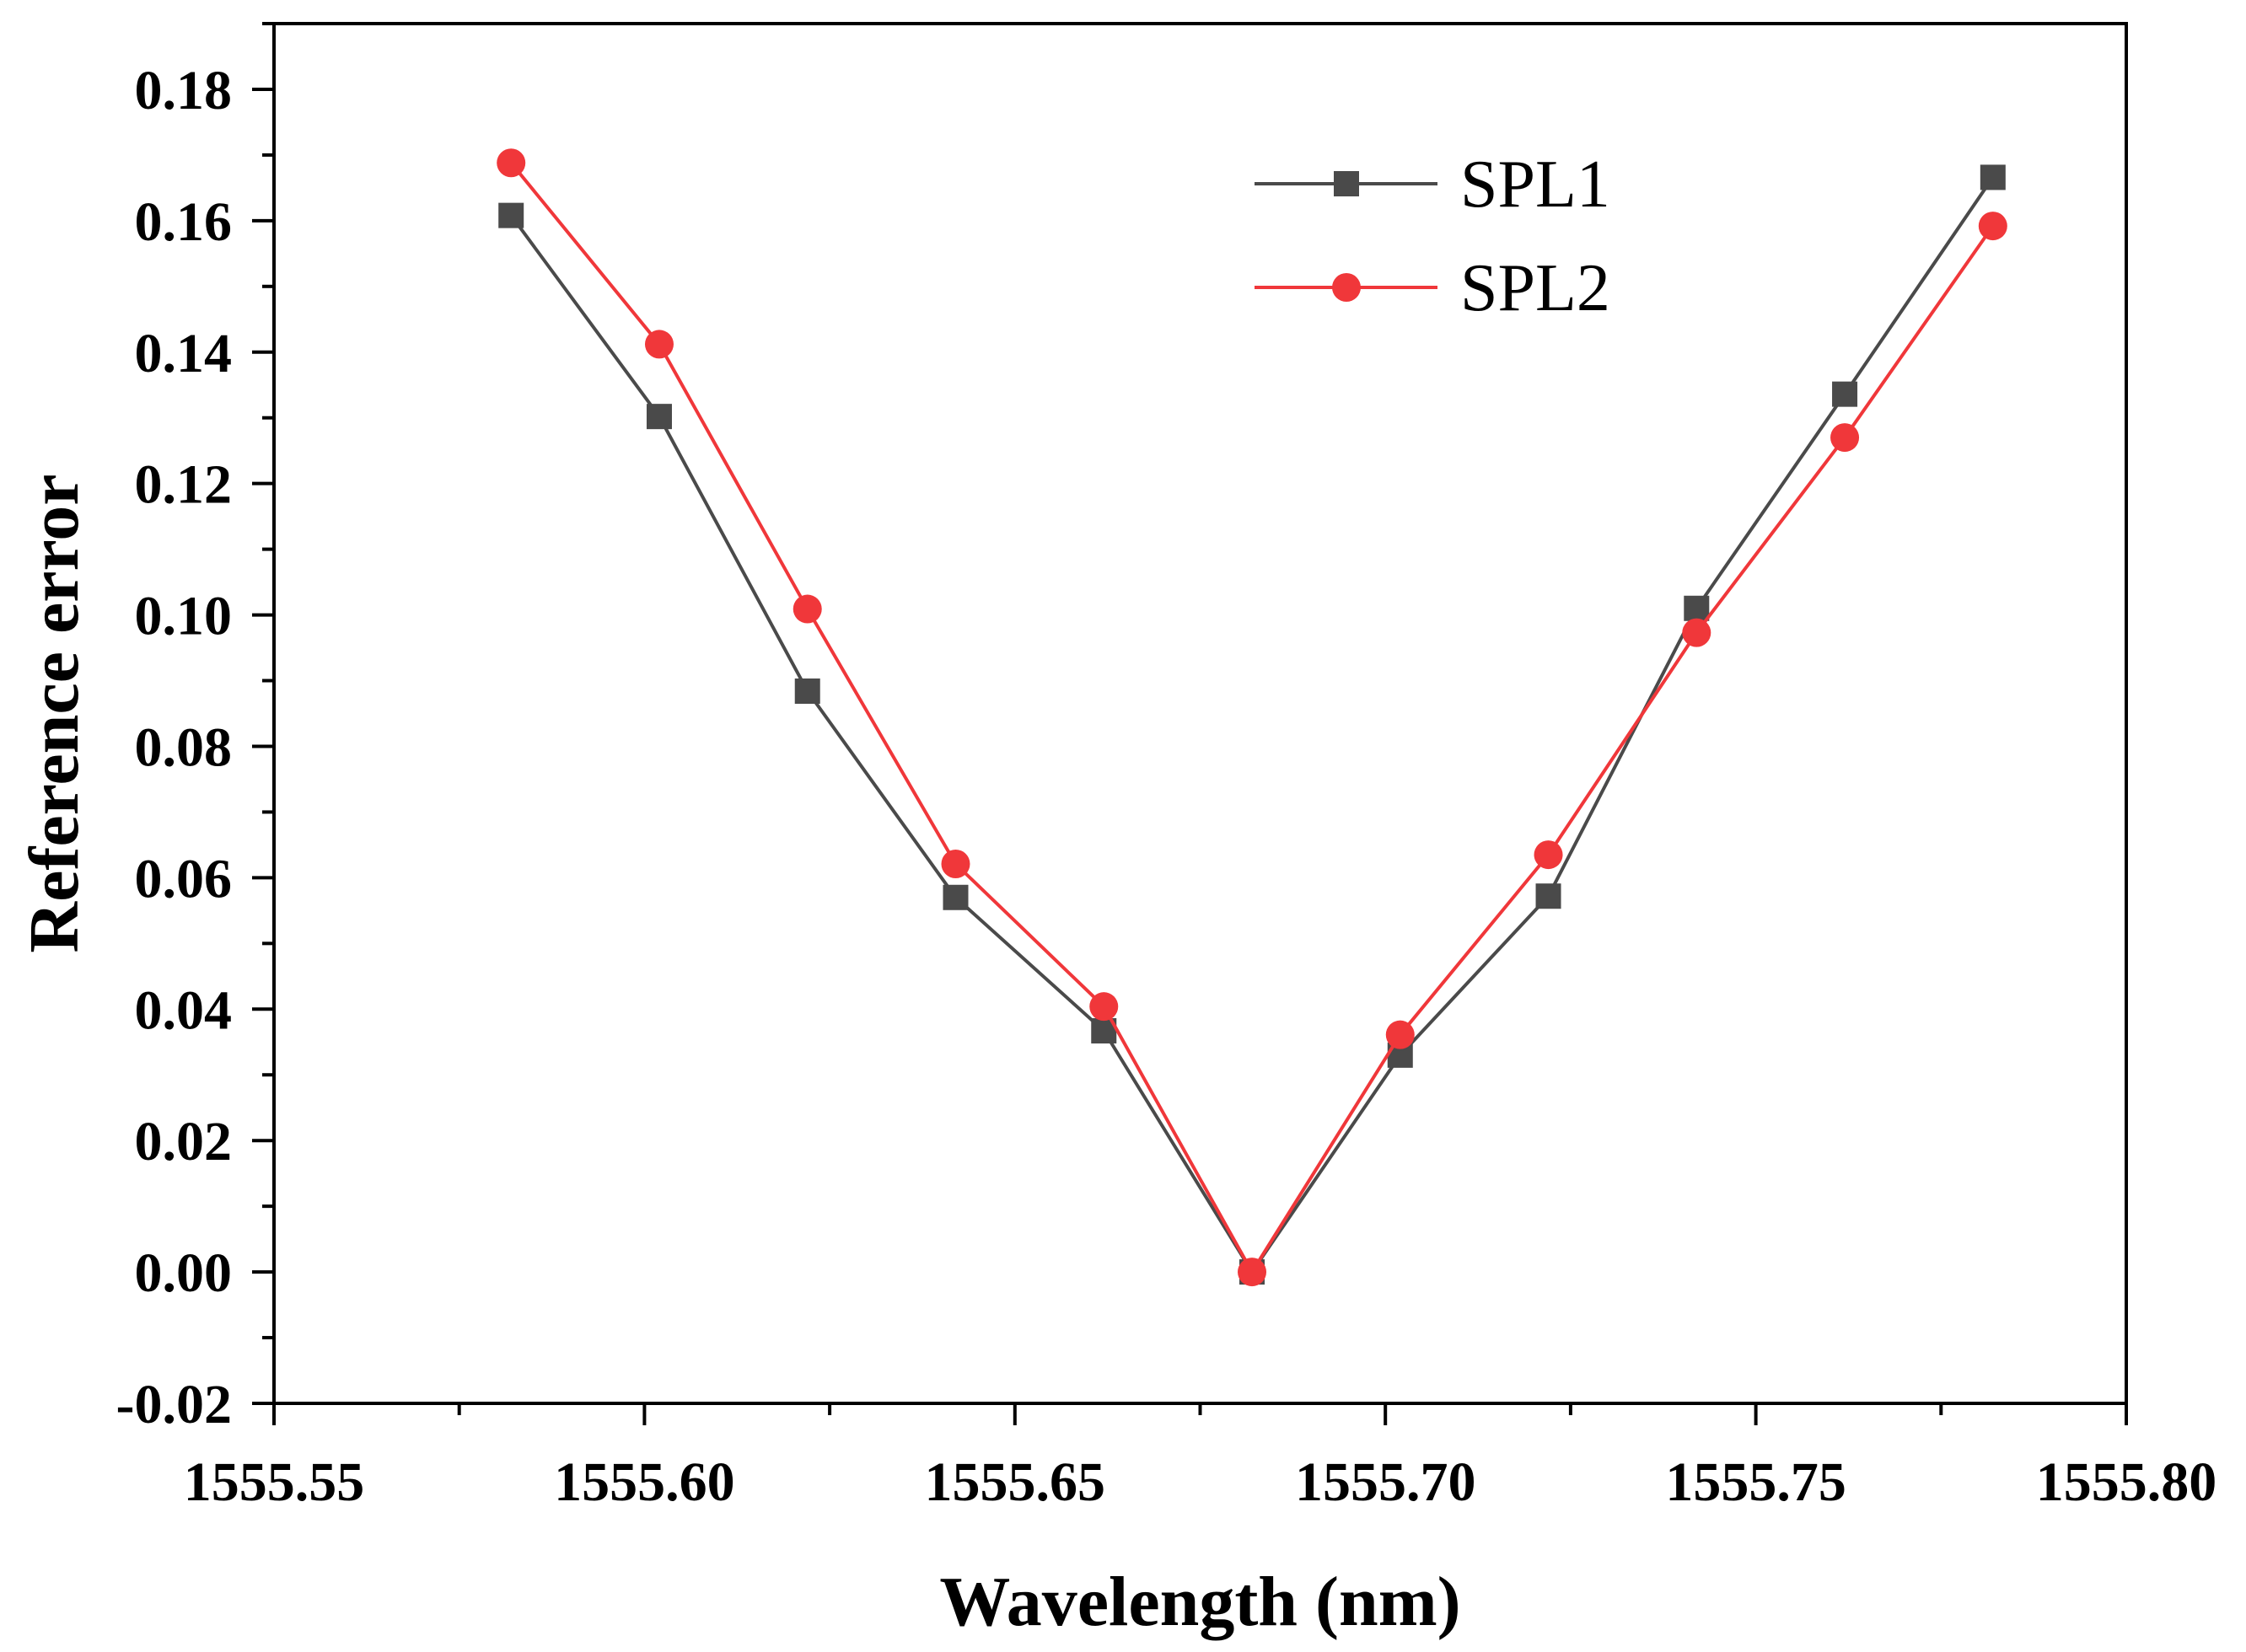 This screenshot has height=1652, width=2246. Describe the element at coordinates (1433, 185) in the screenshot. I see `legend-item-spl1: SPL1` at that location.